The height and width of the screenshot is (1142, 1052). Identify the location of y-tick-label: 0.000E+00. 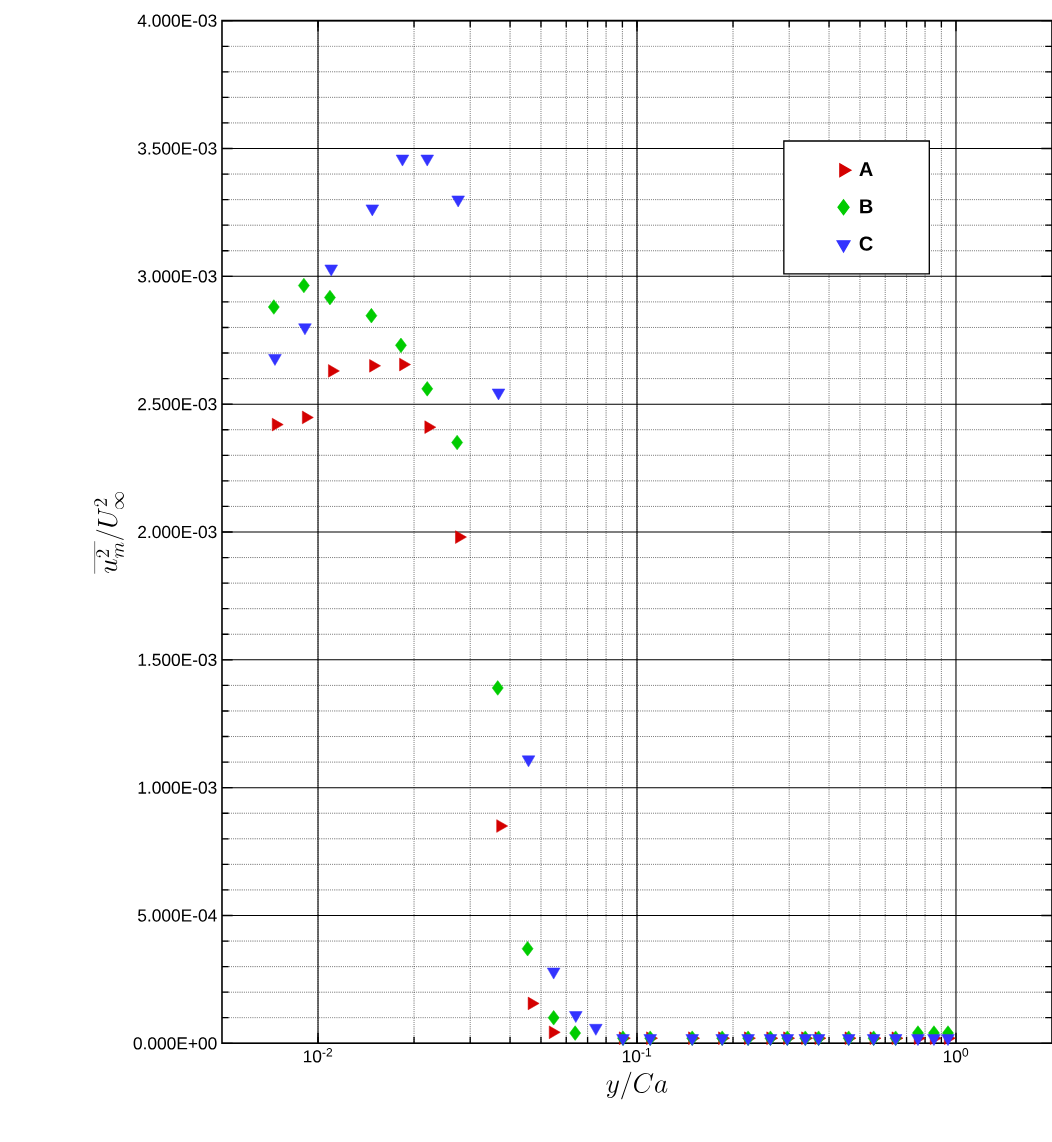
(175, 1043).